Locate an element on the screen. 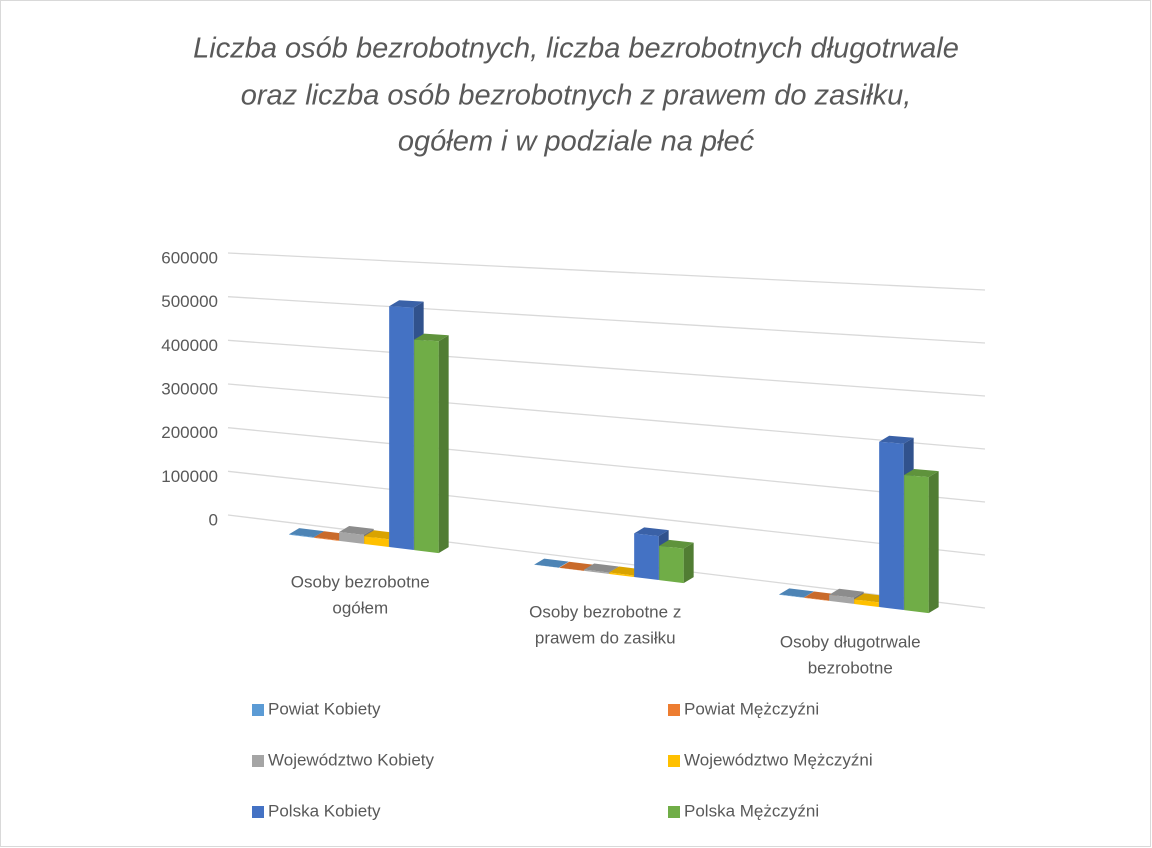 The height and width of the screenshot is (848, 1152). y-tick-label: 300000 is located at coordinates (189, 388).